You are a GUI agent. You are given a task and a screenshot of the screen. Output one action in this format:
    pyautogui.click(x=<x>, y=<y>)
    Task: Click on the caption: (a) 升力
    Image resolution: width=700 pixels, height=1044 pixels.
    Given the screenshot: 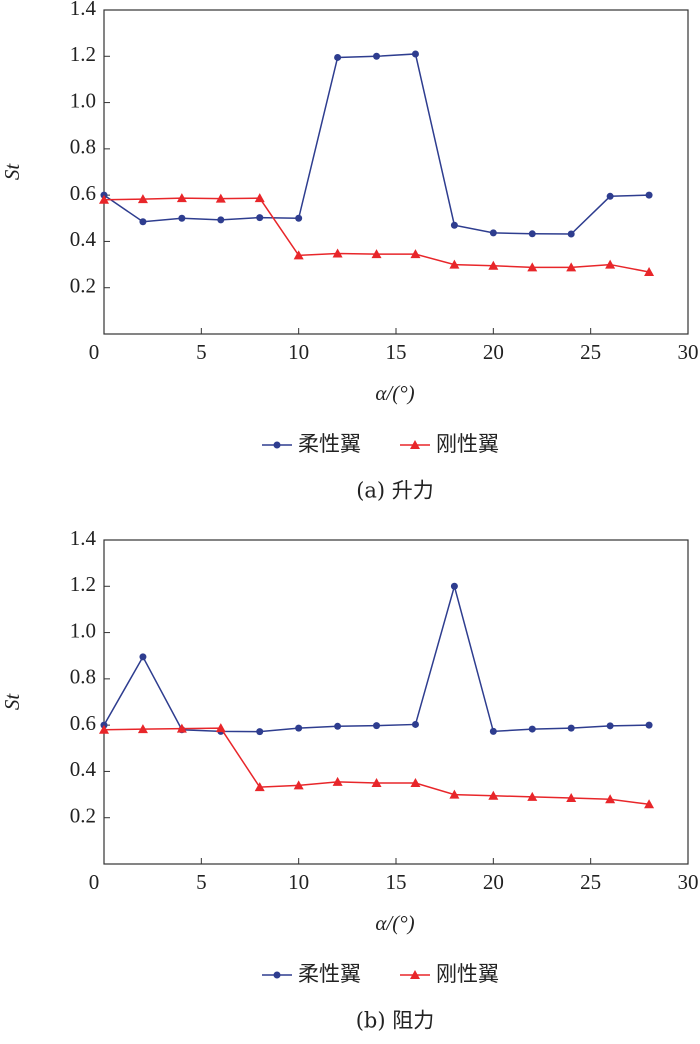 What is the action you would take?
    pyautogui.click(x=395, y=491)
    